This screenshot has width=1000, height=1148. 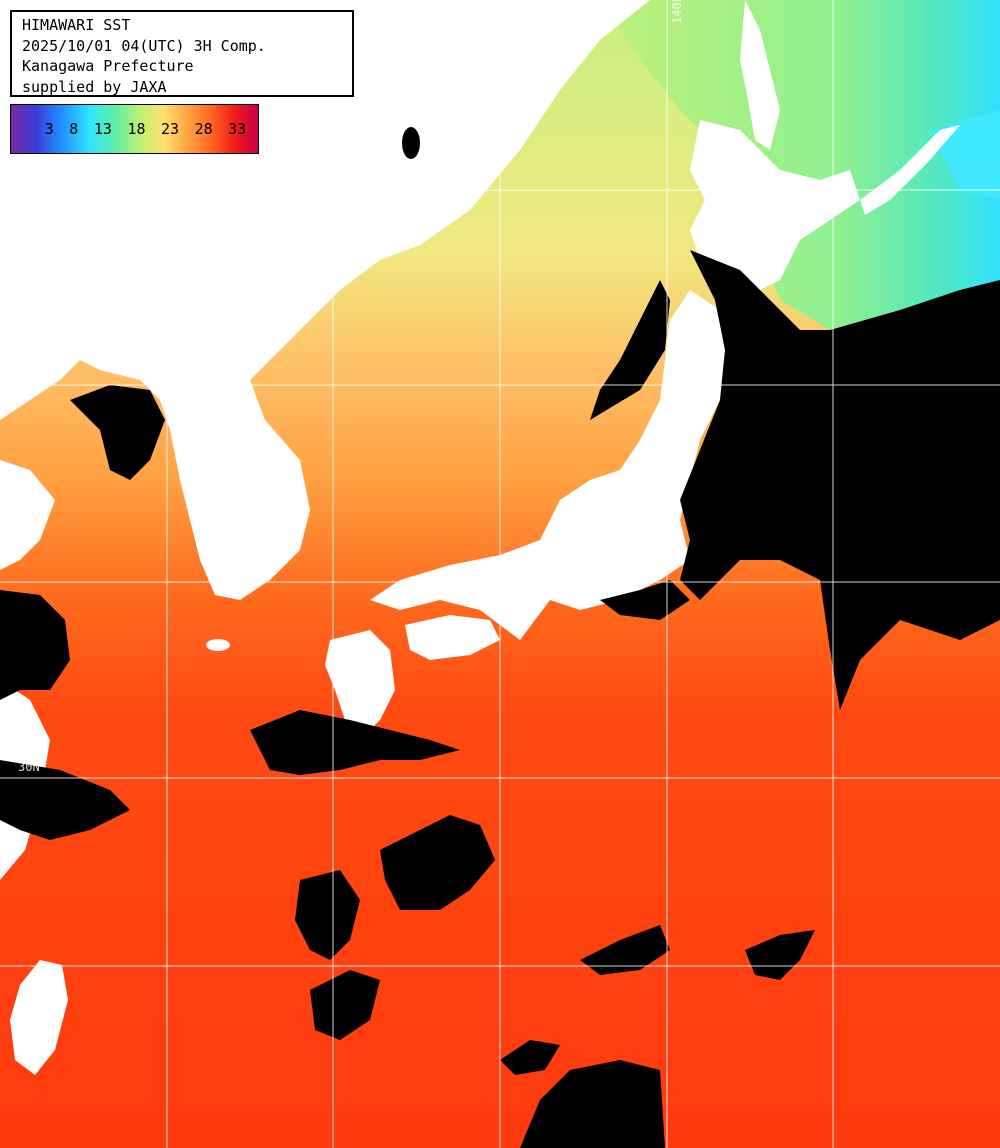 I want to click on colorbar-tick: 8, so click(x=74, y=129).